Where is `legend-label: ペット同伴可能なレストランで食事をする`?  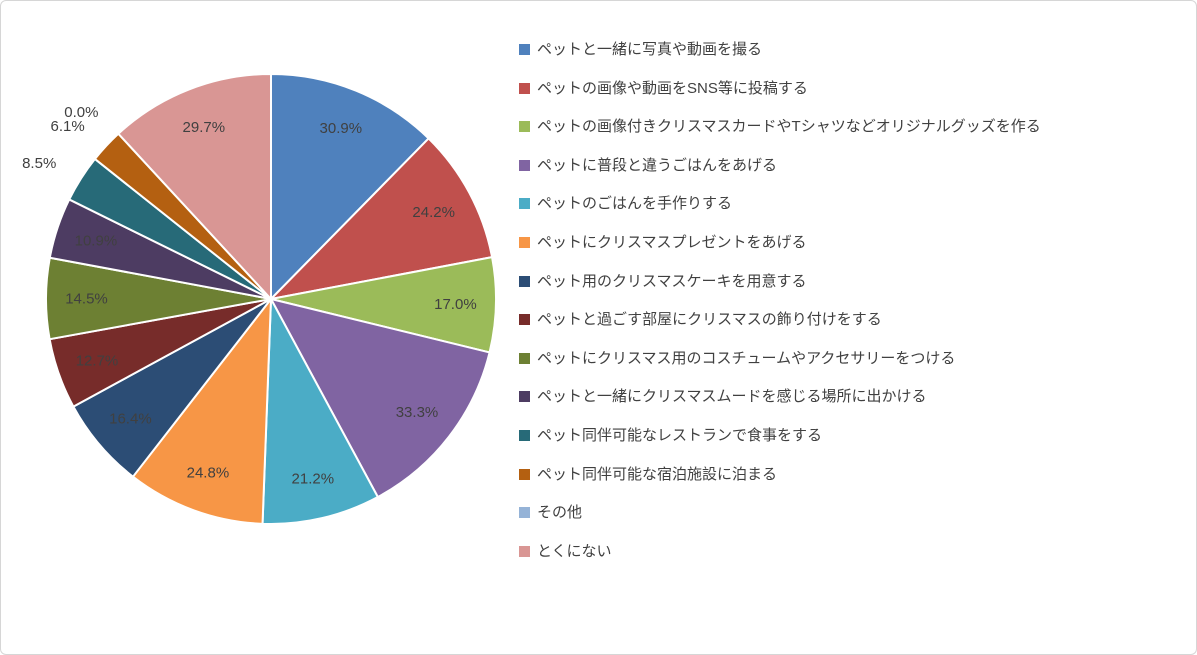
legend-label: ペット同伴可能なレストランで食事をする is located at coordinates (680, 435).